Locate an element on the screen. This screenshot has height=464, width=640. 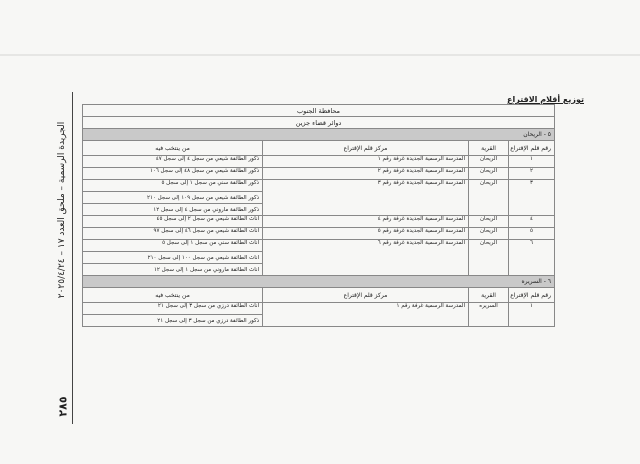
polling-center: المدرسة الرسمية الجديدة غرفة رقم ٣ is located at coordinates (366, 197).